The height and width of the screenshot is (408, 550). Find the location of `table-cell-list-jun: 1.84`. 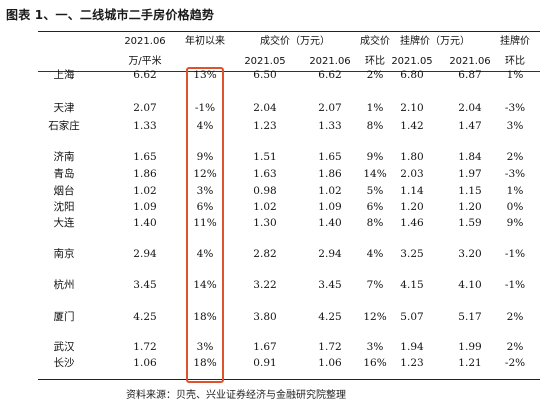

table-cell-list-jun: 1.84 is located at coordinates (470, 157).